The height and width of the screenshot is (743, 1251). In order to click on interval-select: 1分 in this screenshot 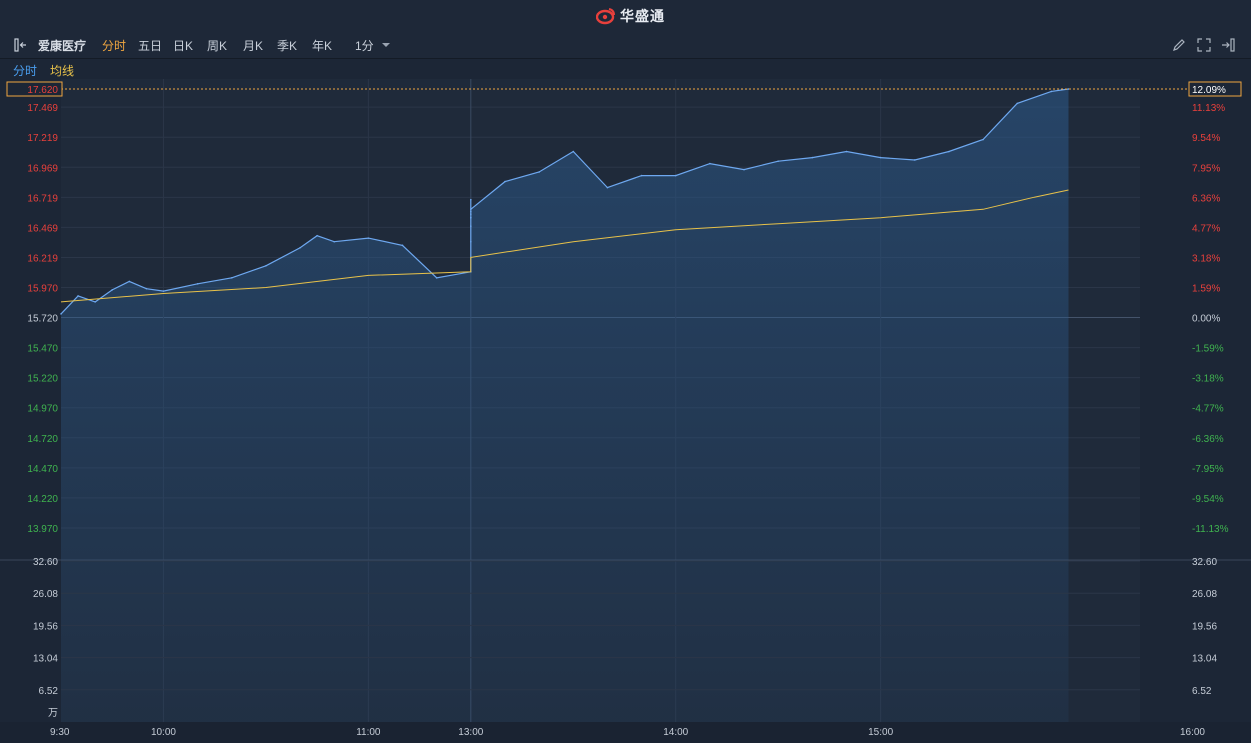, I will do `click(364, 46)`.